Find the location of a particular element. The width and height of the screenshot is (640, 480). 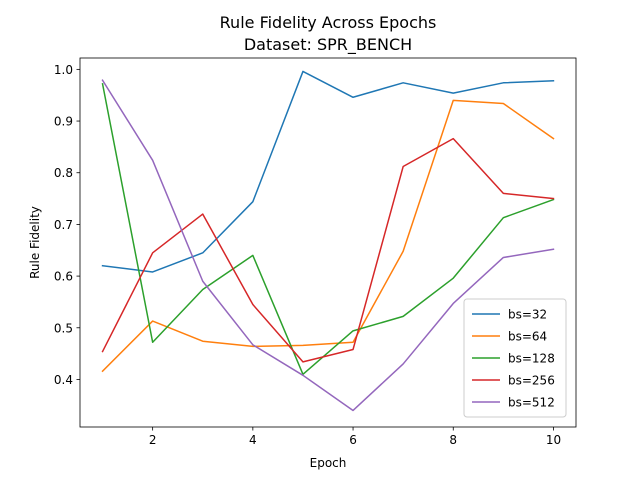

legend-label-3: bs=256 is located at coordinates (531, 381).